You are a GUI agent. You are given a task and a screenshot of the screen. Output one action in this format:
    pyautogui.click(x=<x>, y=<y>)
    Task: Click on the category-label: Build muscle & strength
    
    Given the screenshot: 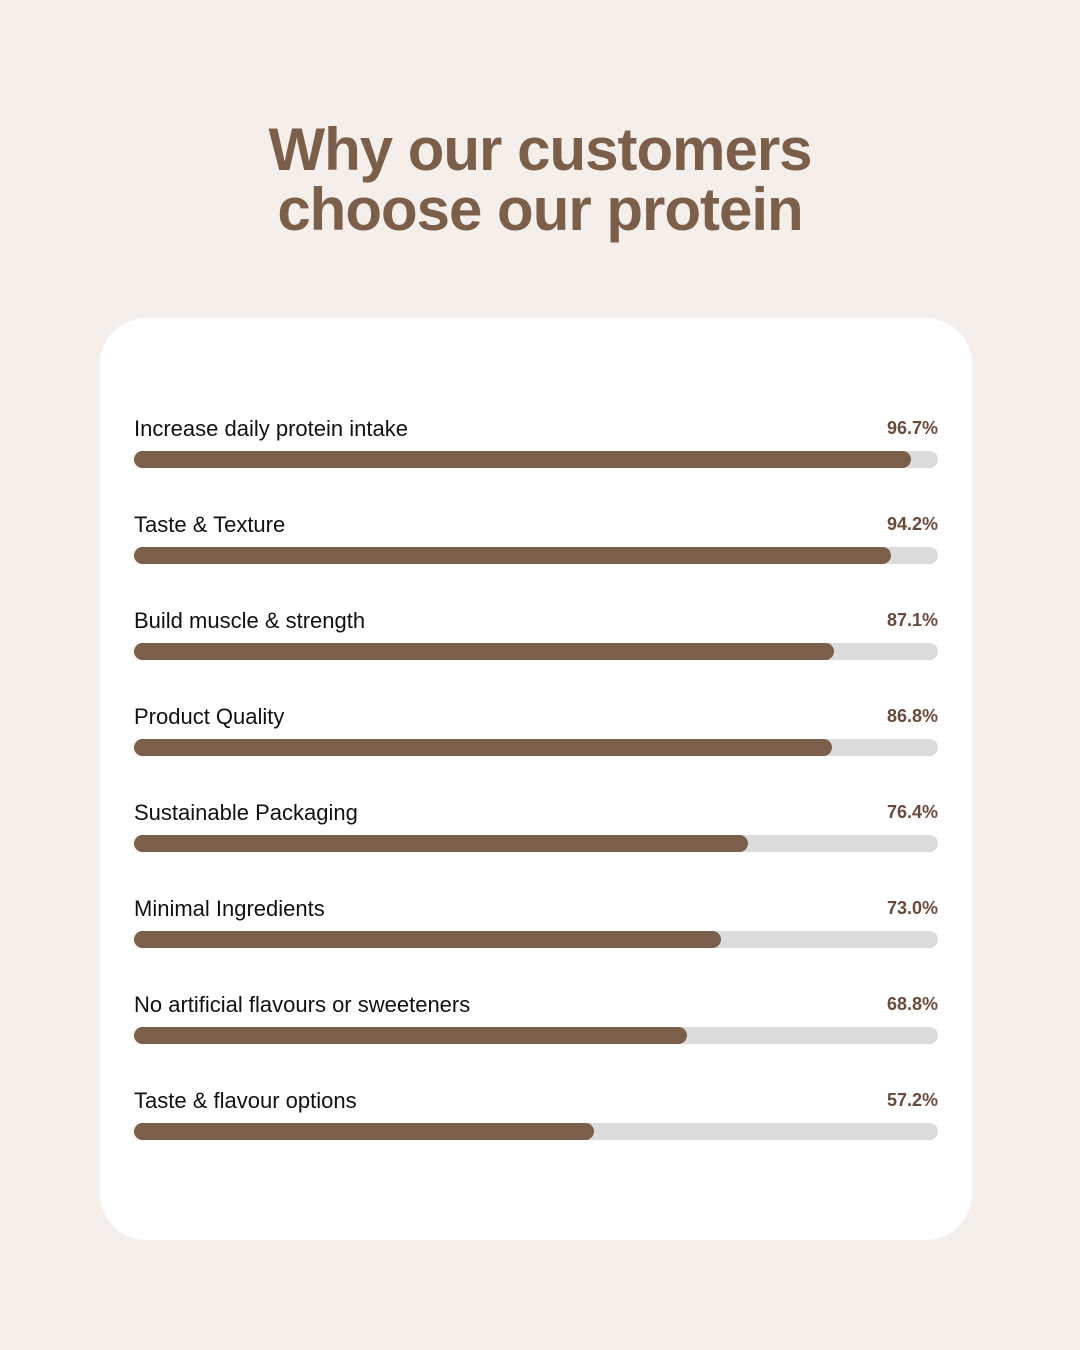 What is the action you would take?
    pyautogui.click(x=250, y=620)
    